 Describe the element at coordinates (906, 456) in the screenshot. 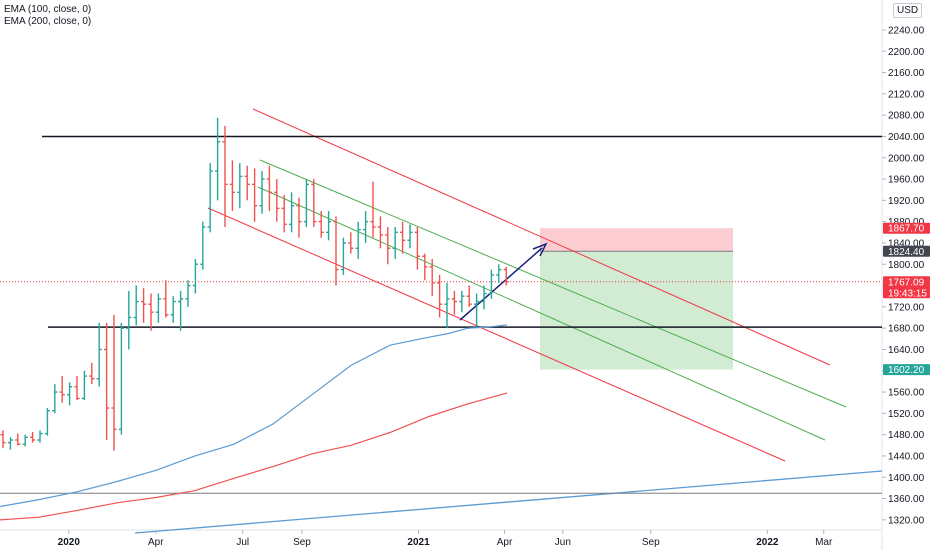

I see `price-tick-label: 1440.00` at that location.